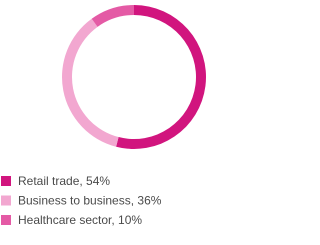  I want to click on legend-label: Business to business, 36%, so click(90, 201).